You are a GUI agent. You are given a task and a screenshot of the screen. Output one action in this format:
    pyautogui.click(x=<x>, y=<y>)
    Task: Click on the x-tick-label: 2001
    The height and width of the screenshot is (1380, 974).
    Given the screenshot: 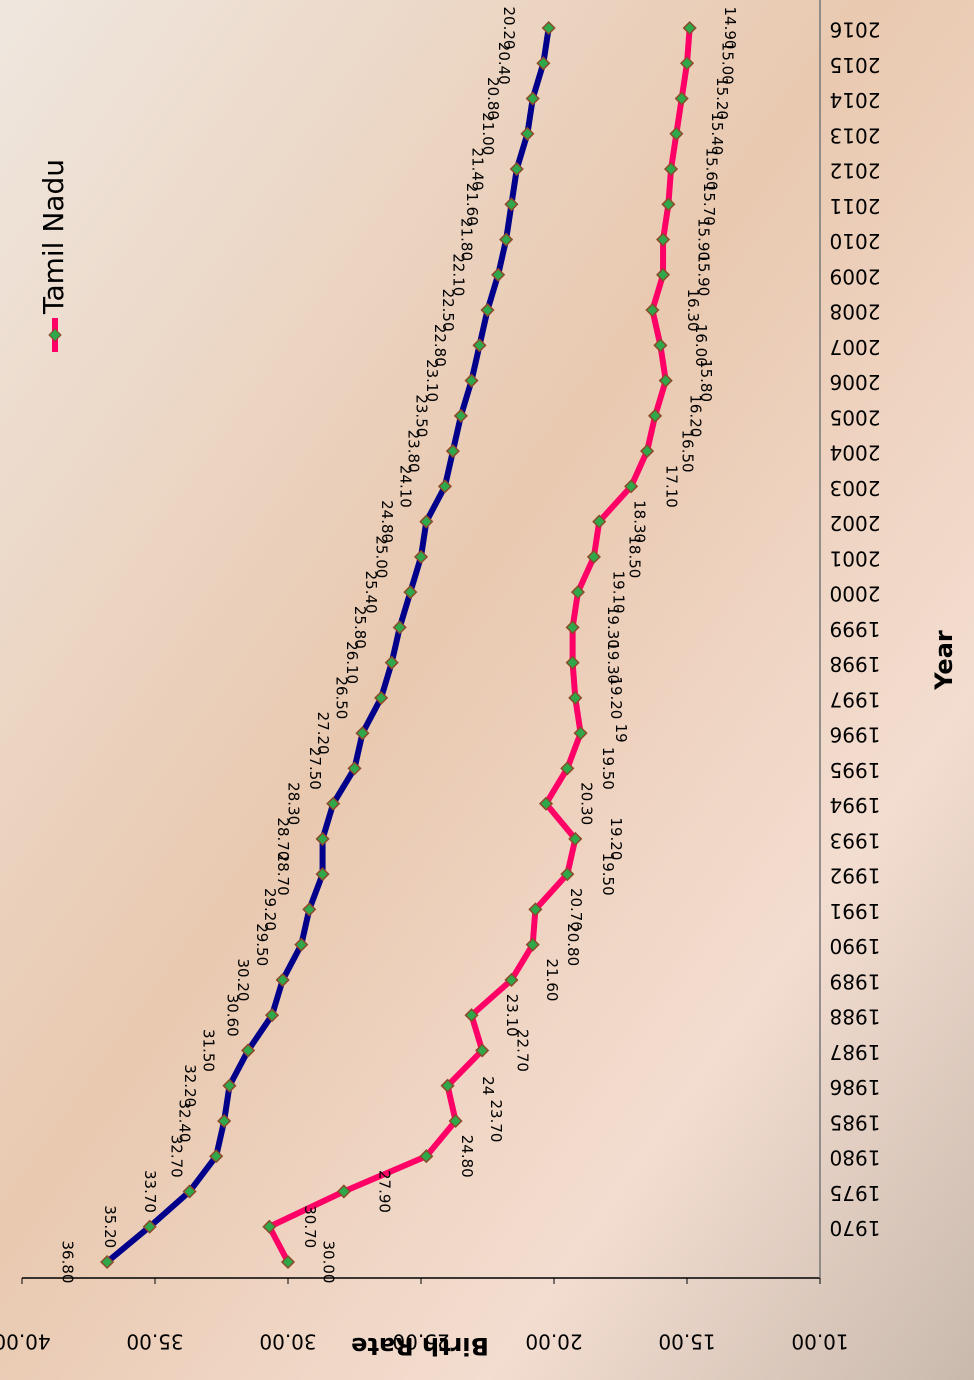 What is the action you would take?
    pyautogui.click(x=855, y=558)
    